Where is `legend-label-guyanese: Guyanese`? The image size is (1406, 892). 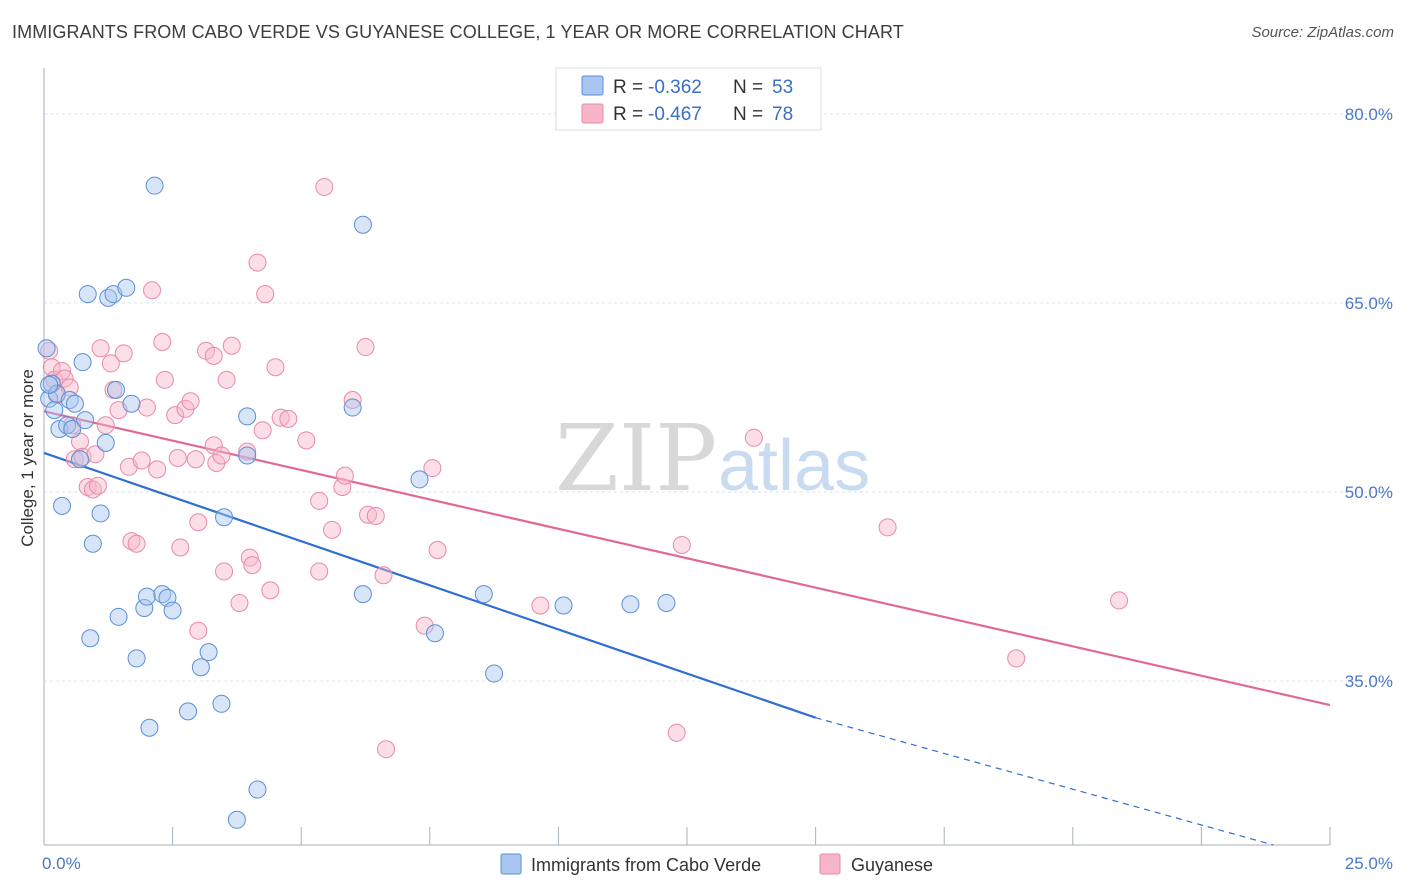 legend-label-guyanese: Guyanese is located at coordinates (892, 865).